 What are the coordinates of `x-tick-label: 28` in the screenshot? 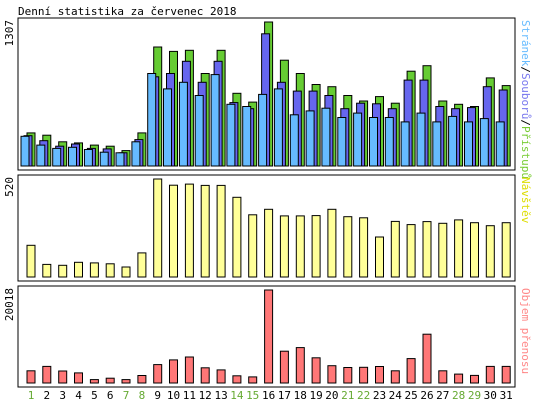 It's located at (458, 395).